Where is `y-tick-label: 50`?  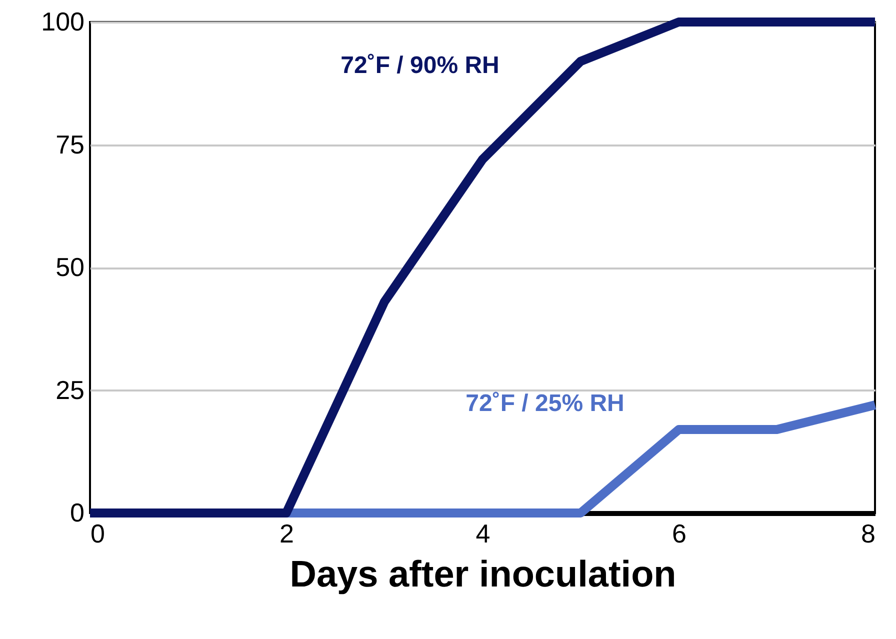
y-tick-label: 50 is located at coordinates (70, 267).